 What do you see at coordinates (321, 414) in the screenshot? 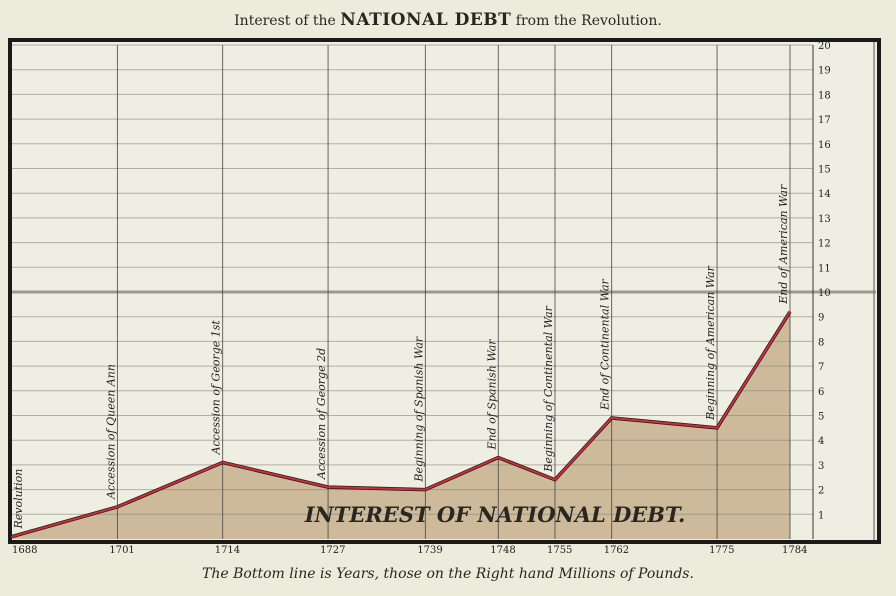
I see `event-label: Accession of George 2d` at bounding box center [321, 414].